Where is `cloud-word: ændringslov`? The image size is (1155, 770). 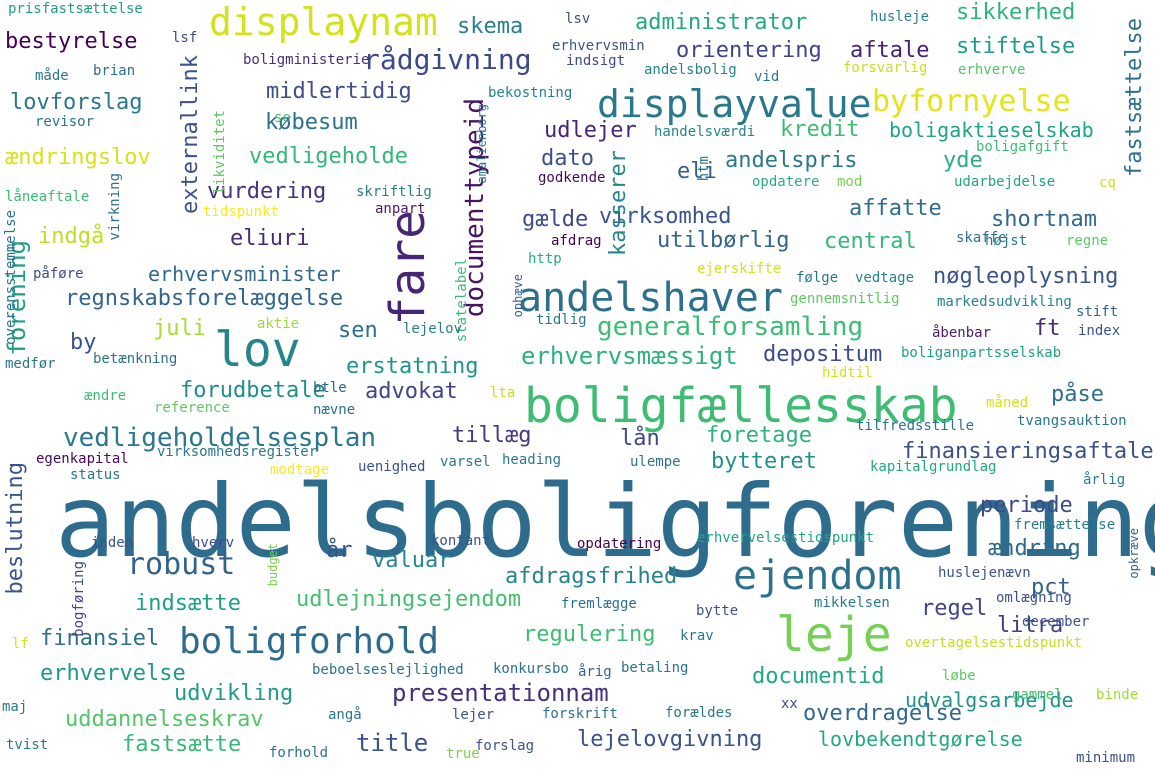 cloud-word: ændringslov is located at coordinates (78, 157).